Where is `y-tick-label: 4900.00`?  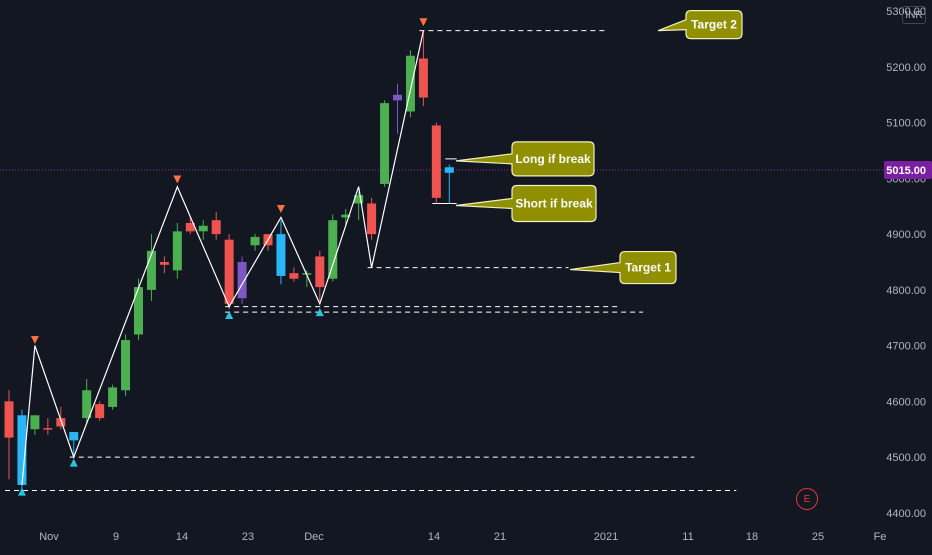 y-tick-label: 4900.00 is located at coordinates (906, 235).